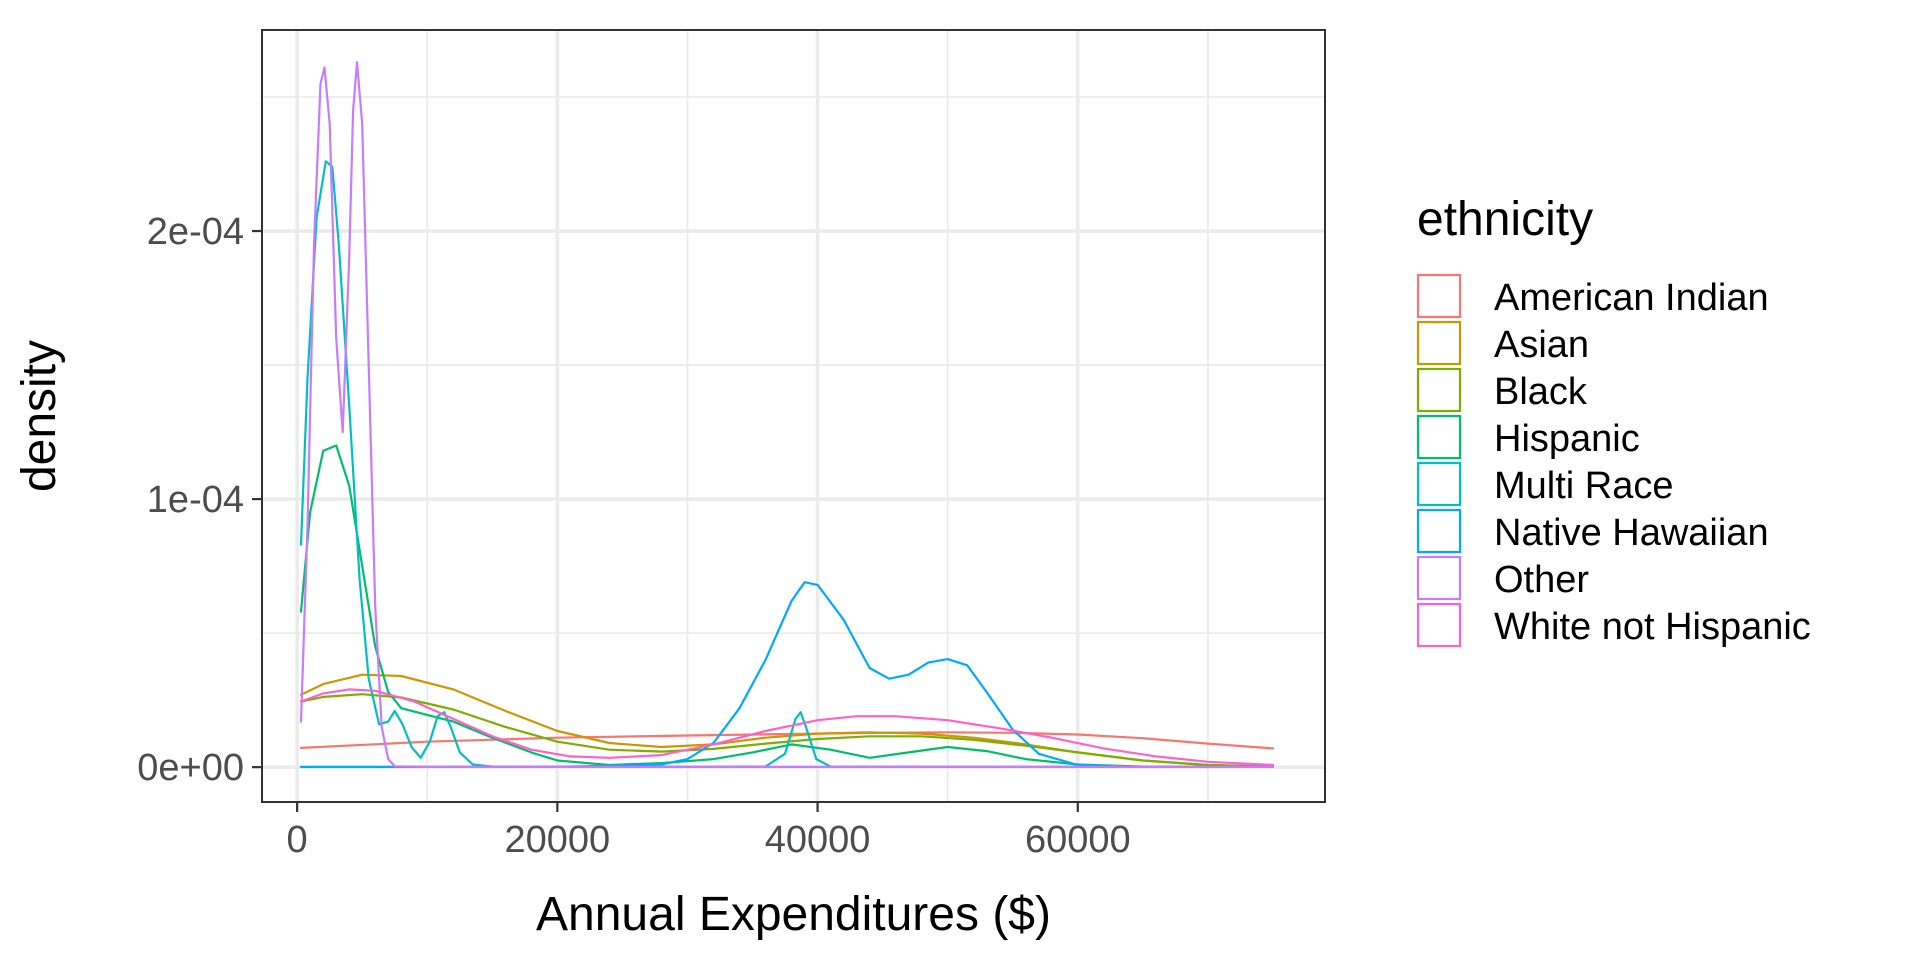 The height and width of the screenshot is (965, 1920). What do you see at coordinates (1541, 345) in the screenshot?
I see `legend-label: Asian` at bounding box center [1541, 345].